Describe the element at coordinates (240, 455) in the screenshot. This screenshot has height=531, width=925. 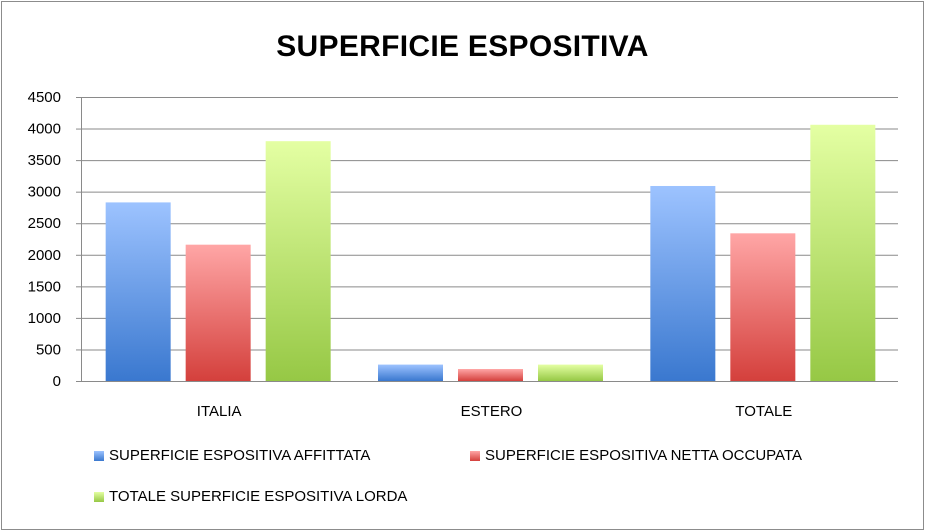
I see `legend-label-affittata: SUPERFICIE ESPOSITIVA AFFITTATA` at that location.